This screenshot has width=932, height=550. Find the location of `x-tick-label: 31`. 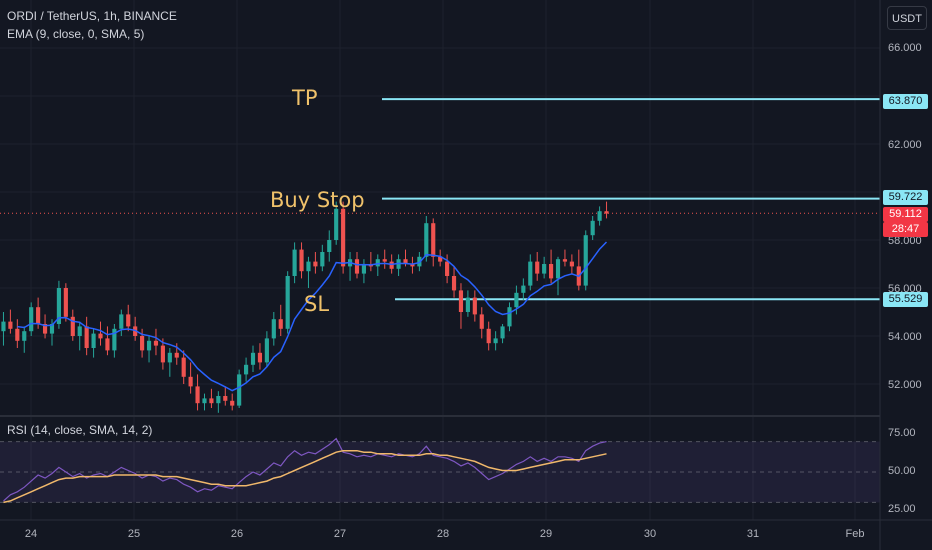

x-tick-label: 31 is located at coordinates (753, 534).